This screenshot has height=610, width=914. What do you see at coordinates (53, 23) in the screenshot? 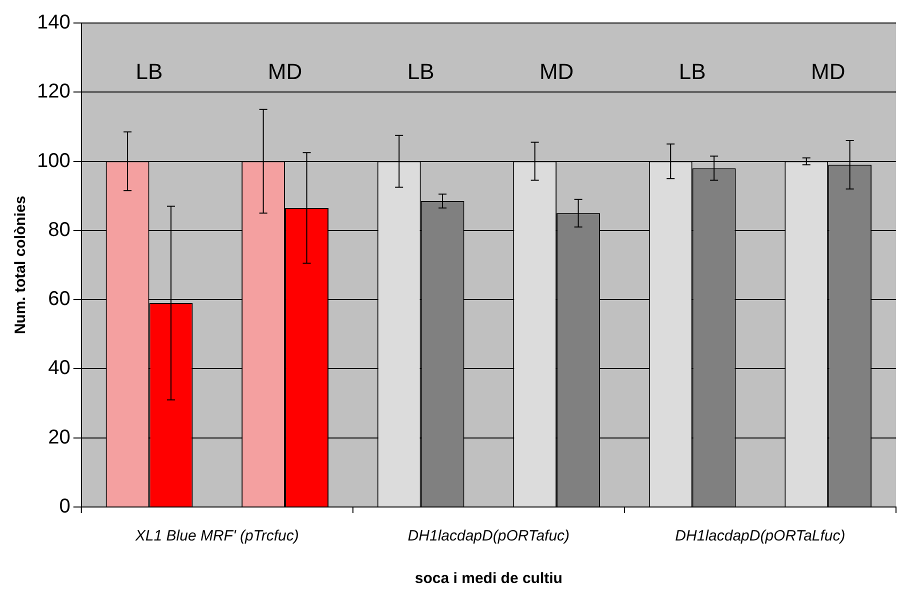
I see `y-tick-label: 140` at bounding box center [53, 23].